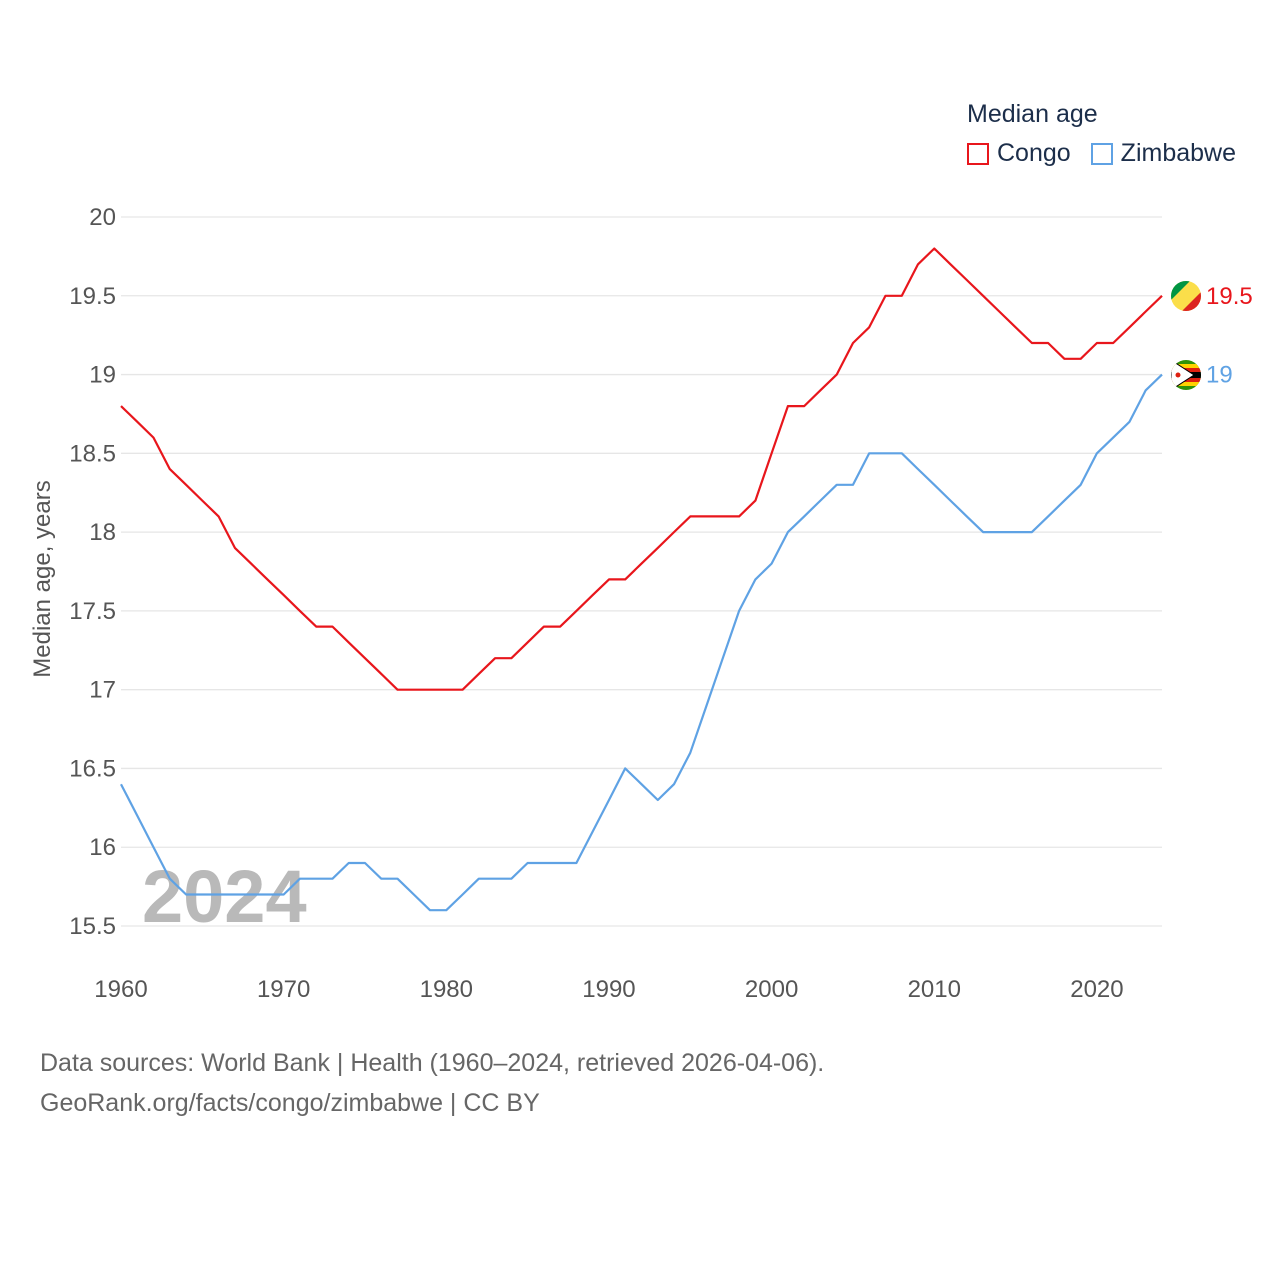  Describe the element at coordinates (1186, 375) in the screenshot. I see `zimbabwe-flag-icon` at that location.